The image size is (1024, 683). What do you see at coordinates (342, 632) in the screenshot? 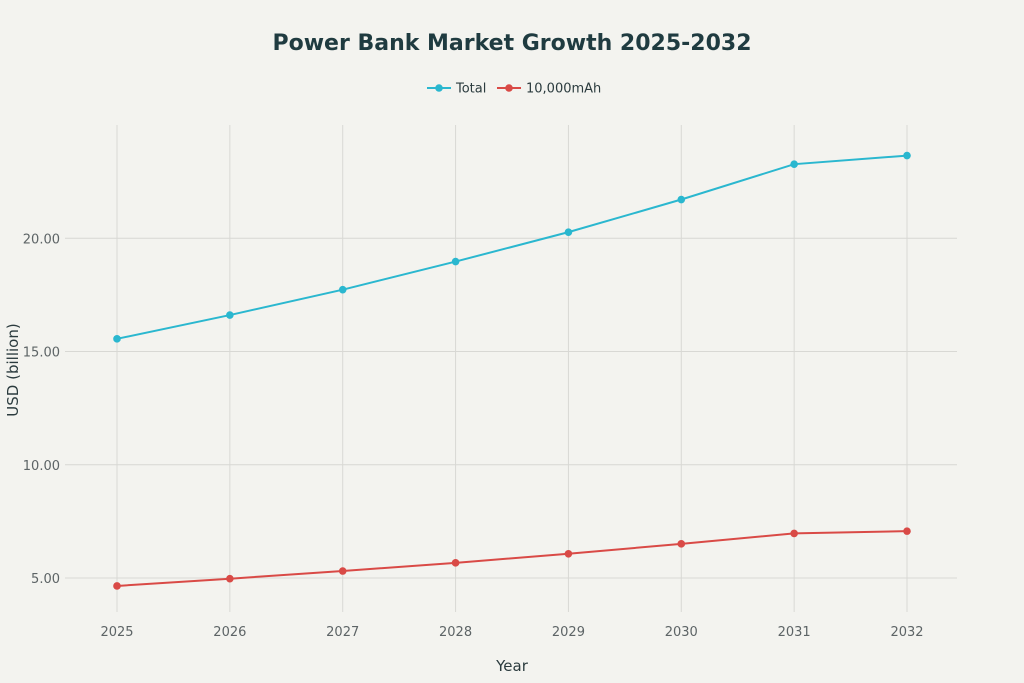
I see `x-tick-label: 2027` at bounding box center [342, 632].